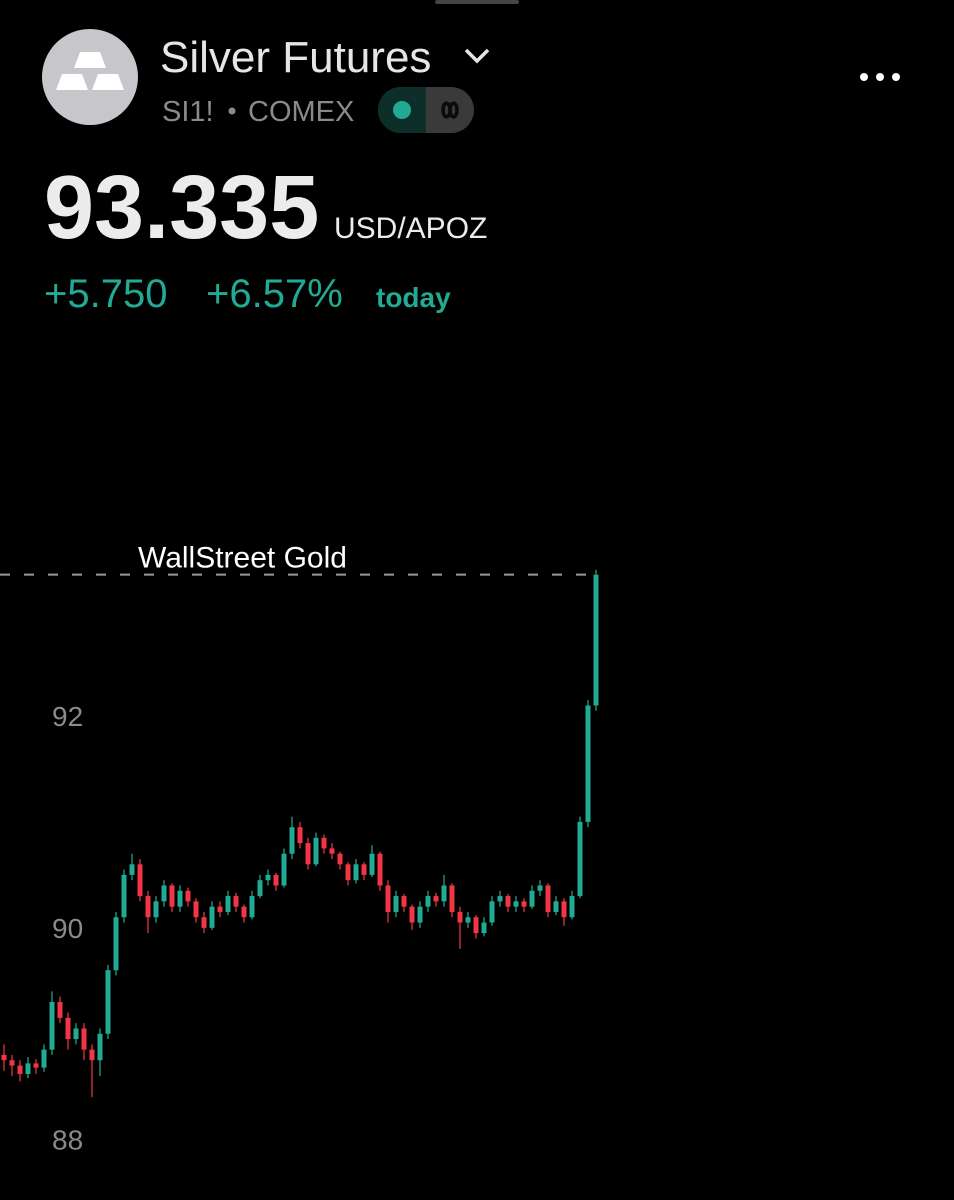  What do you see at coordinates (242, 558) in the screenshot?
I see `watermark: WallStreet Gold` at bounding box center [242, 558].